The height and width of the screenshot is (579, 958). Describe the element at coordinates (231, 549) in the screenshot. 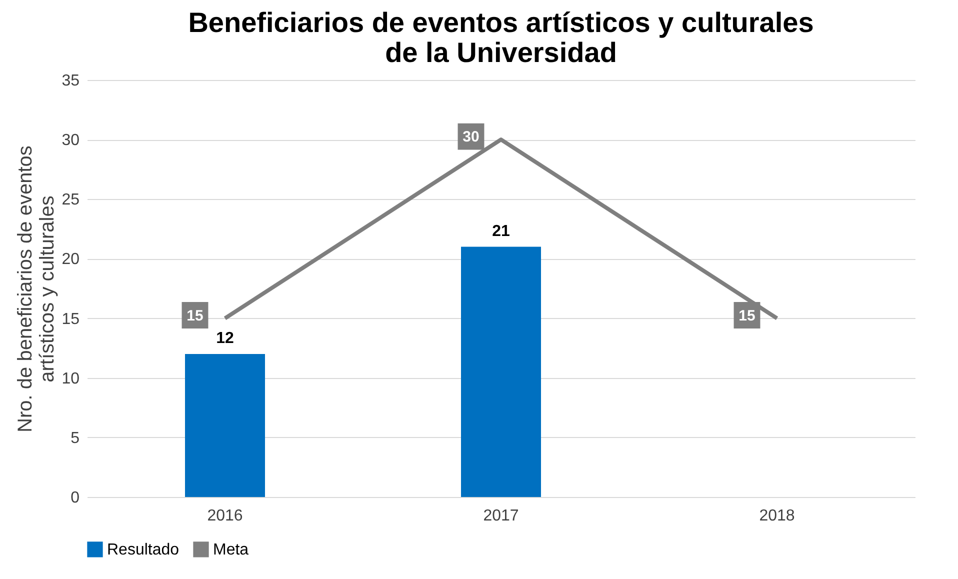

I see `legend-label: Meta` at that location.